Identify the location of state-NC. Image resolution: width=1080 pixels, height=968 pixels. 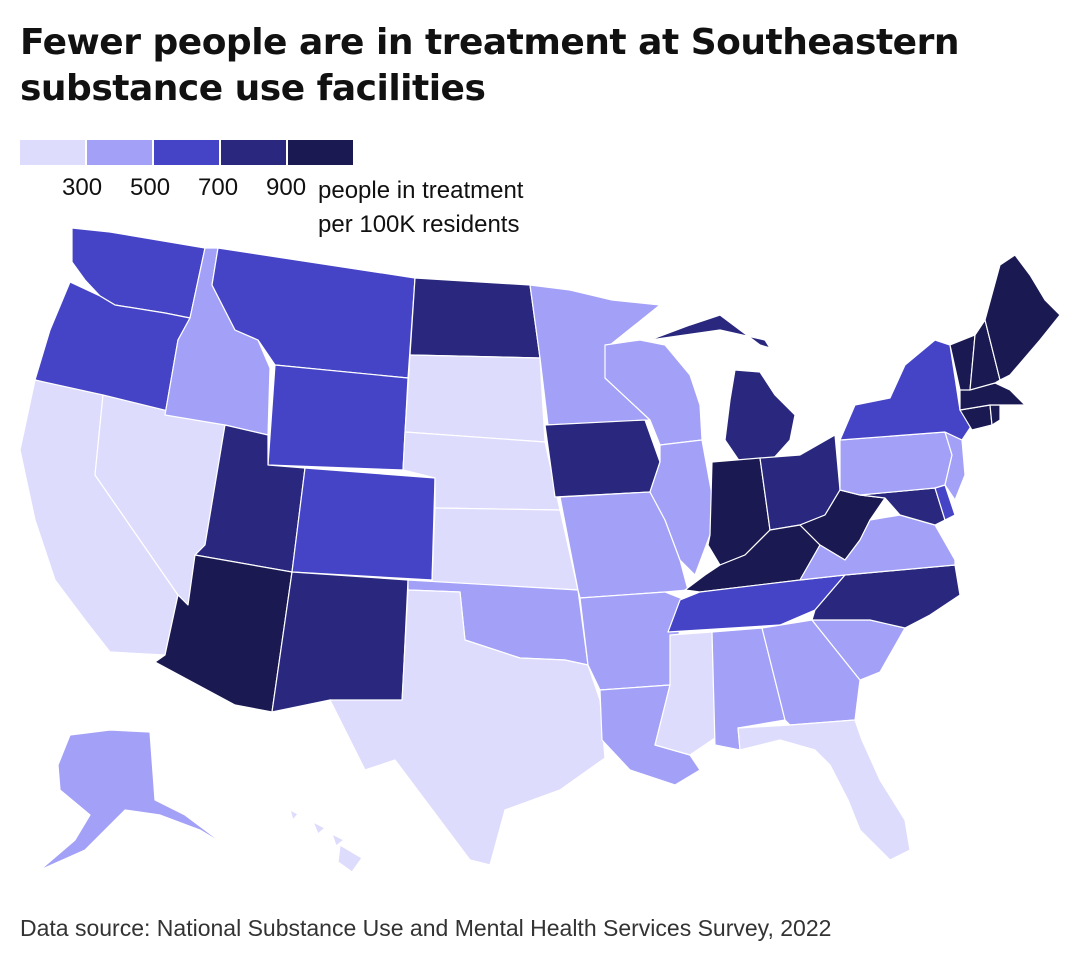
(886, 596).